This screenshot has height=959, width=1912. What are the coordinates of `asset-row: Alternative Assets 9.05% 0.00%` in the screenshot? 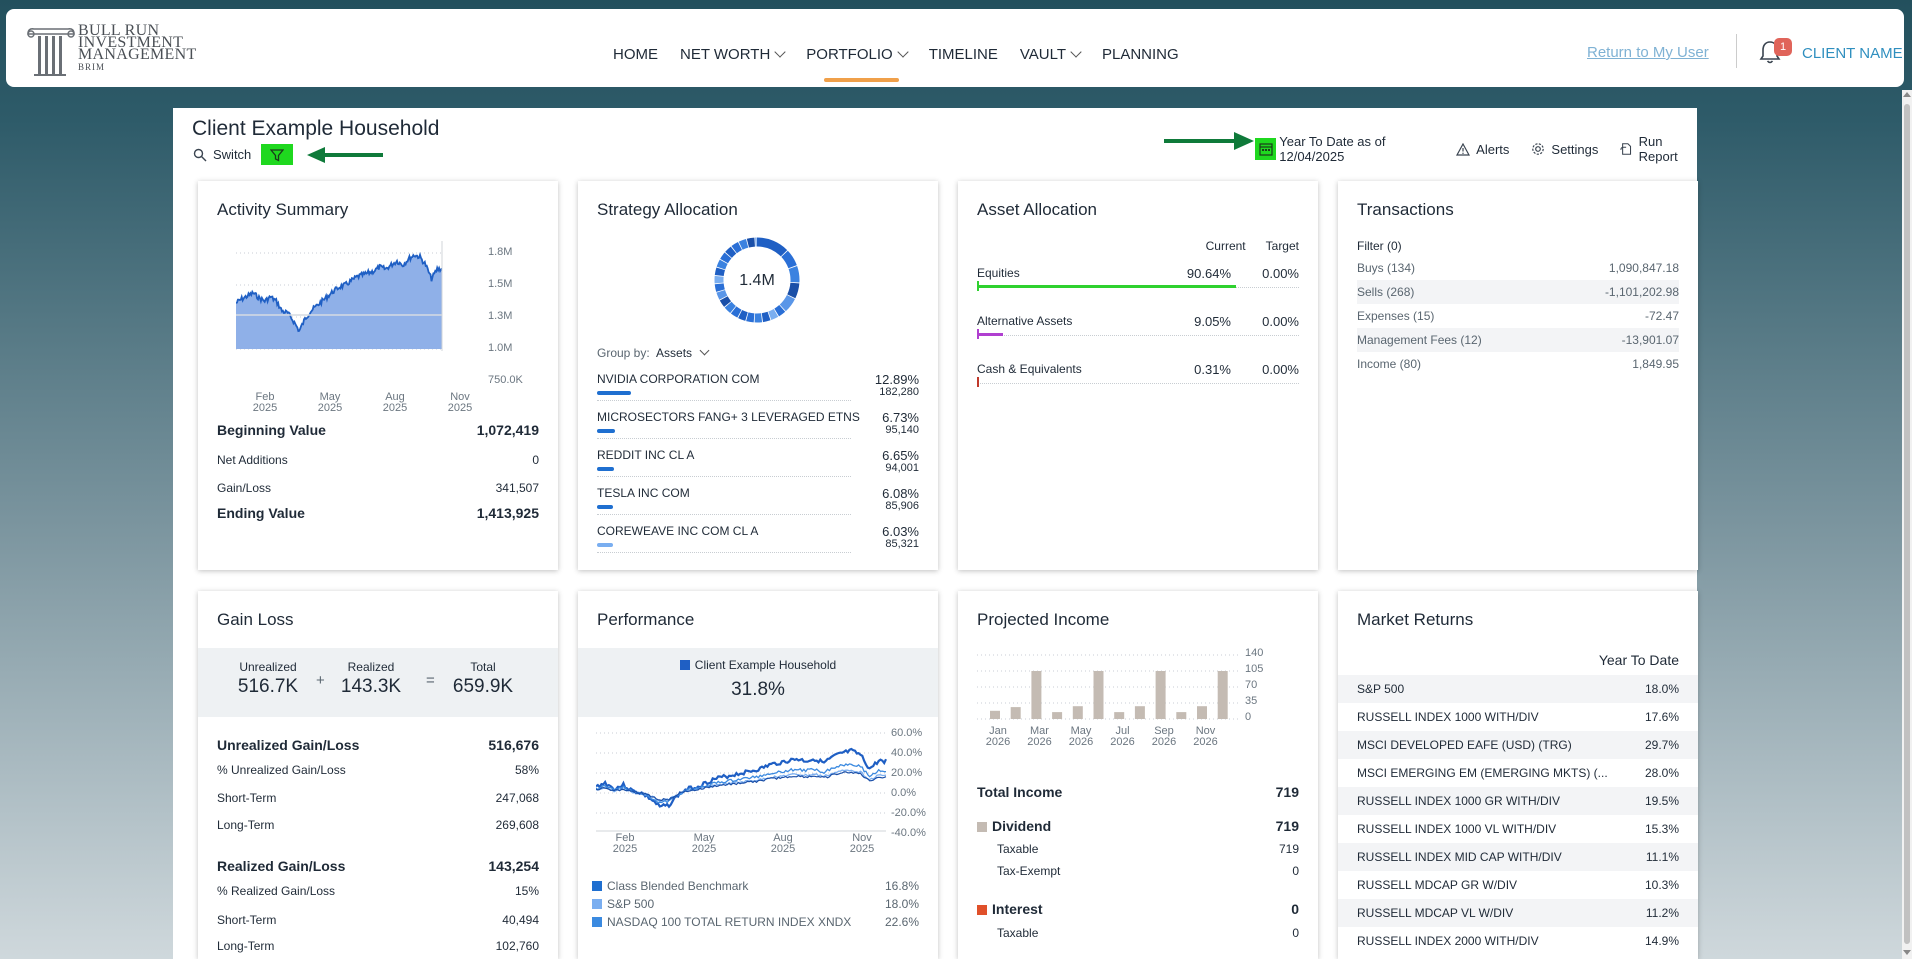 It's located at (1138, 329).